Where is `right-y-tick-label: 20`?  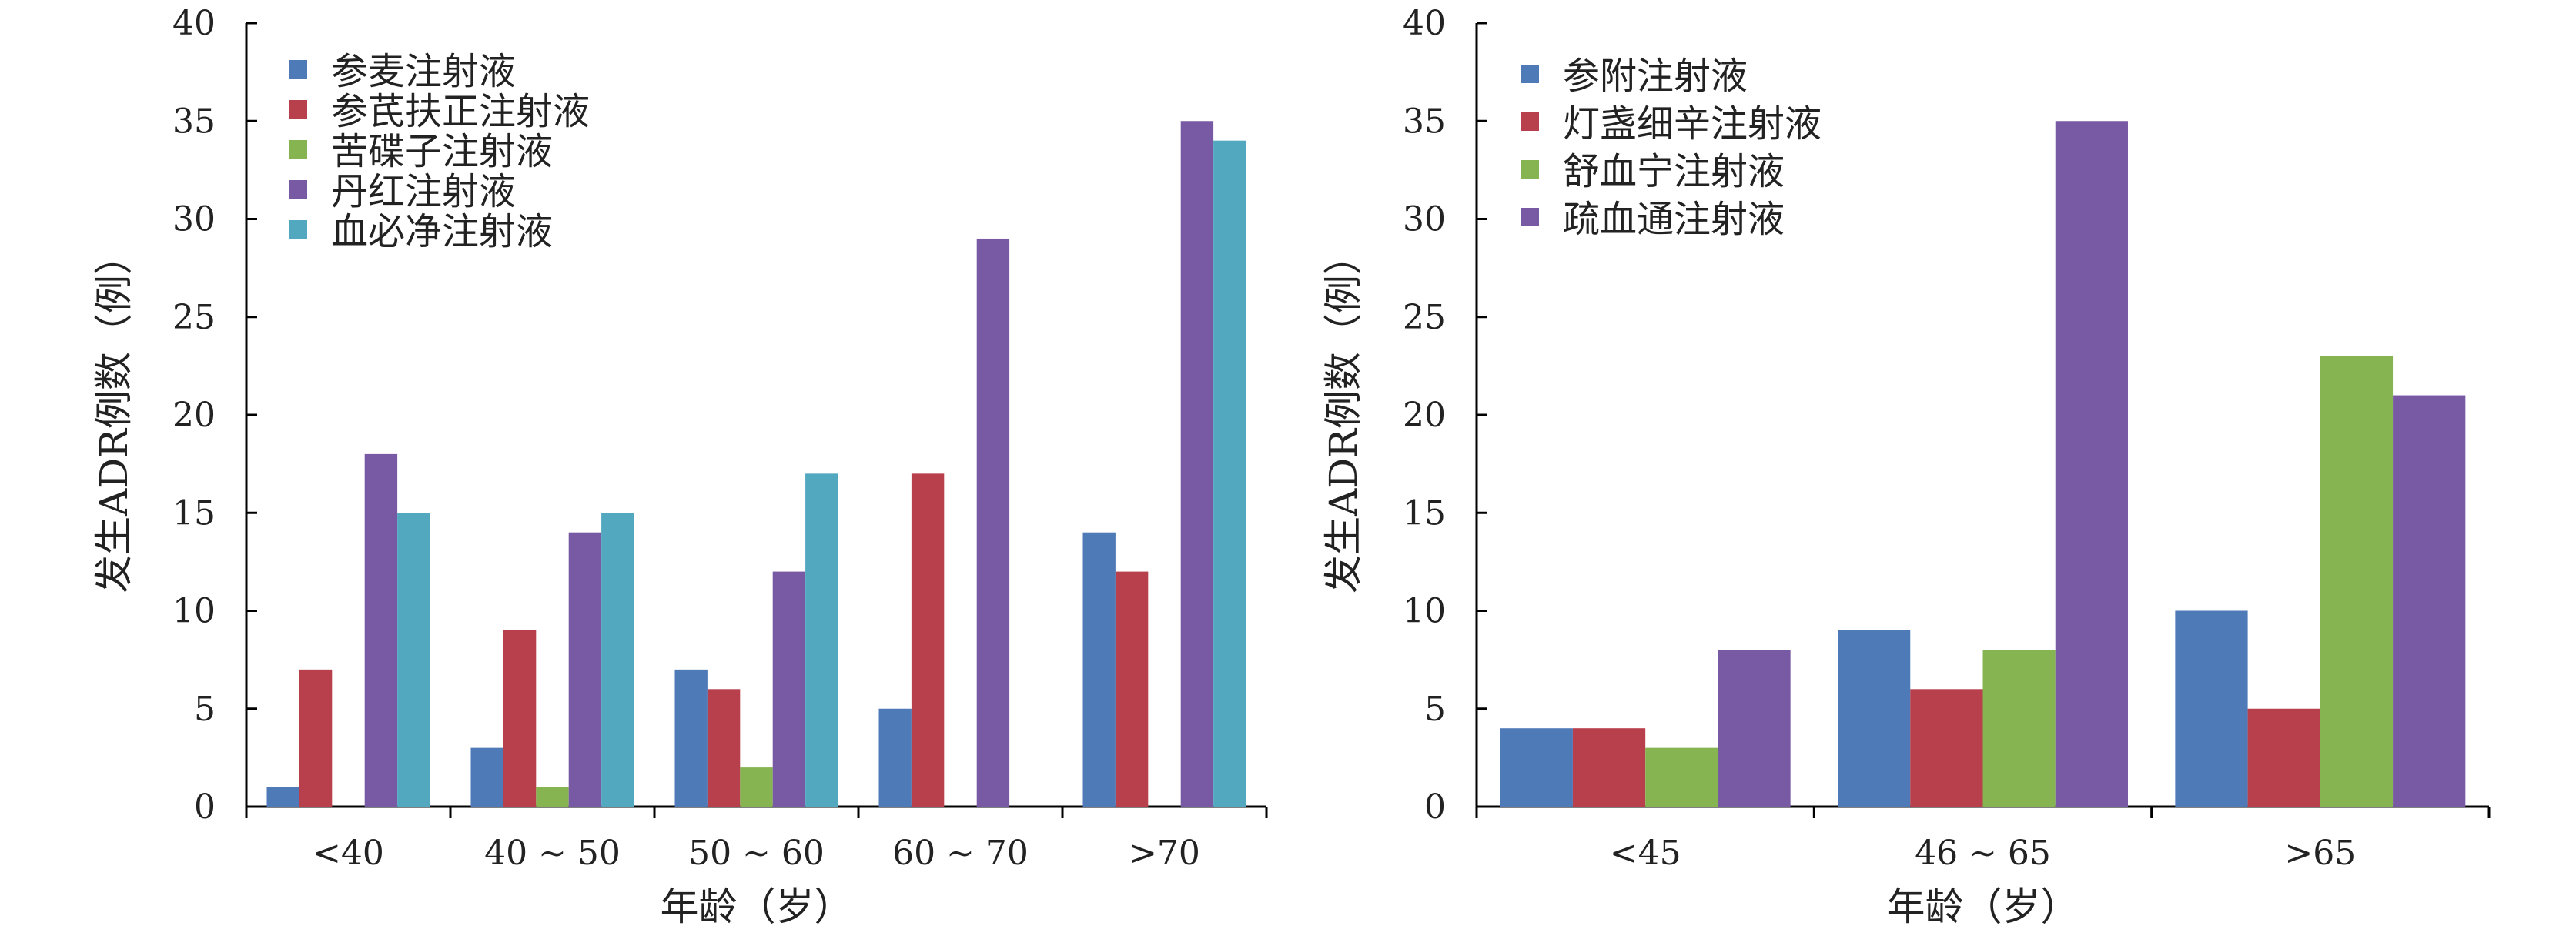
right-y-tick-label: 20 is located at coordinates (1425, 415).